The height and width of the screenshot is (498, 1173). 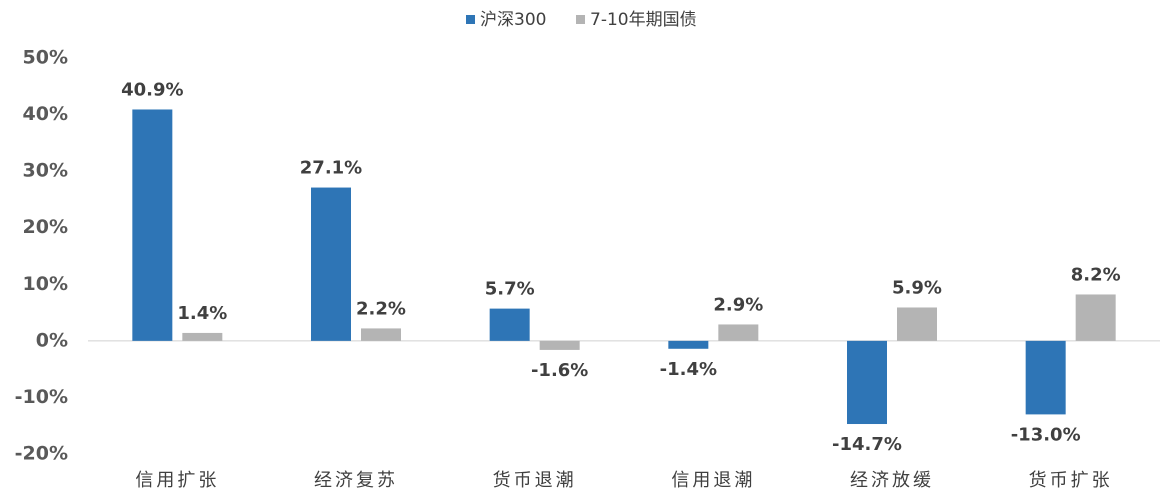 I want to click on legend-label: 7-10年期国债, so click(x=643, y=20).